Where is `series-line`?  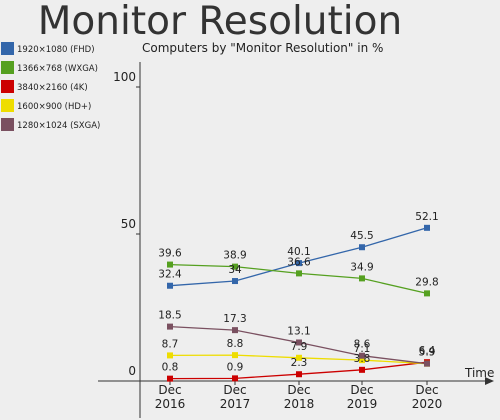
series-line is located at coordinates (298, 279).